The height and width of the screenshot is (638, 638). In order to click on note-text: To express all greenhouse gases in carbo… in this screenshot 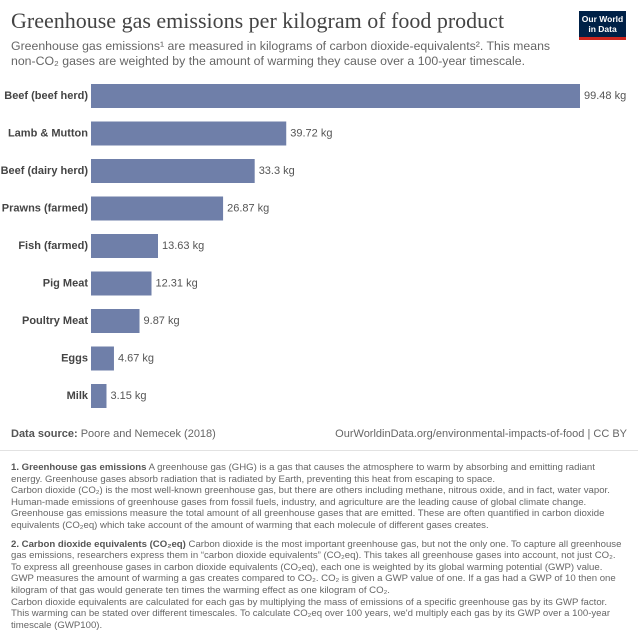, I will do `click(313, 578)`.